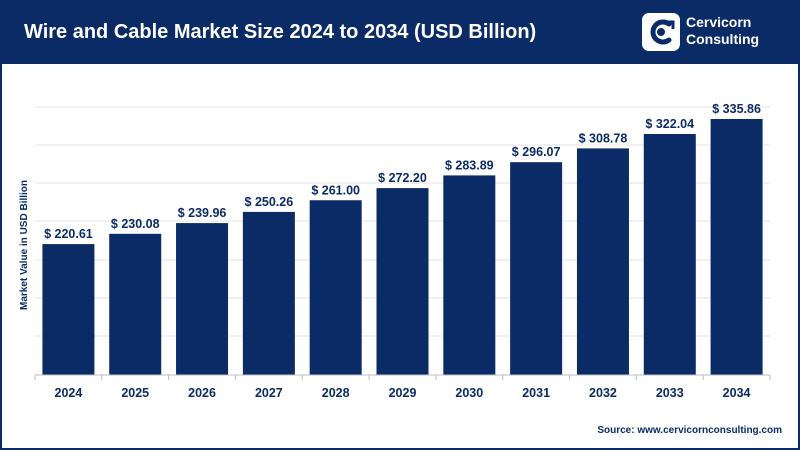  Describe the element at coordinates (24, 245) in the screenshot. I see `y-axis-label: Market Value in USD Billion` at that location.